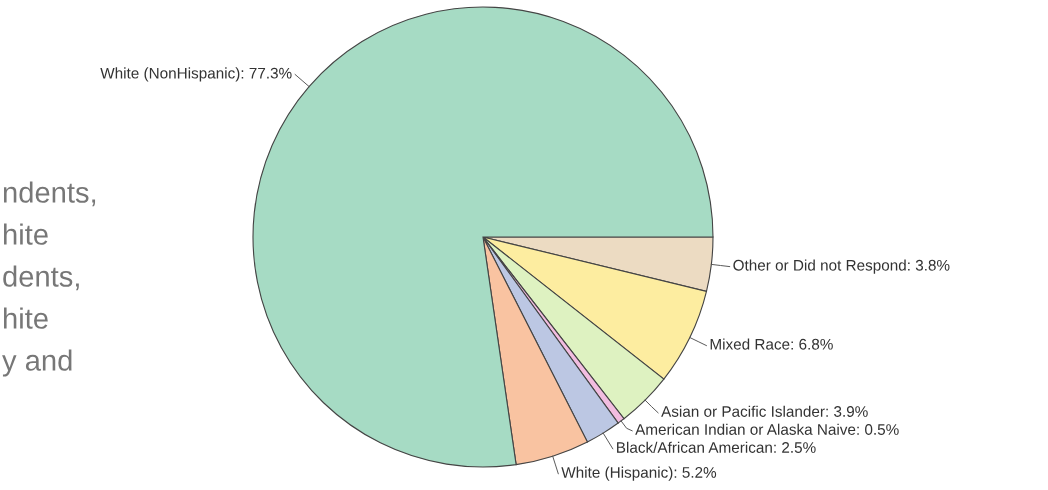 The height and width of the screenshot is (490, 1048). I want to click on slice-label: White (Hispanic): 5.2%, so click(639, 473).